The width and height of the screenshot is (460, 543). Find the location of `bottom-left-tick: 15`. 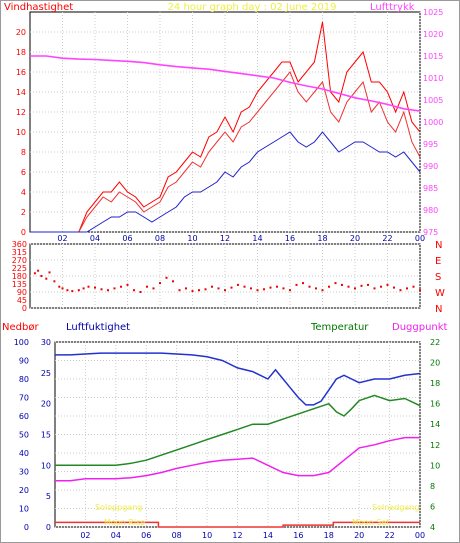

bottom-left-tick: 15 is located at coordinates (46, 435).